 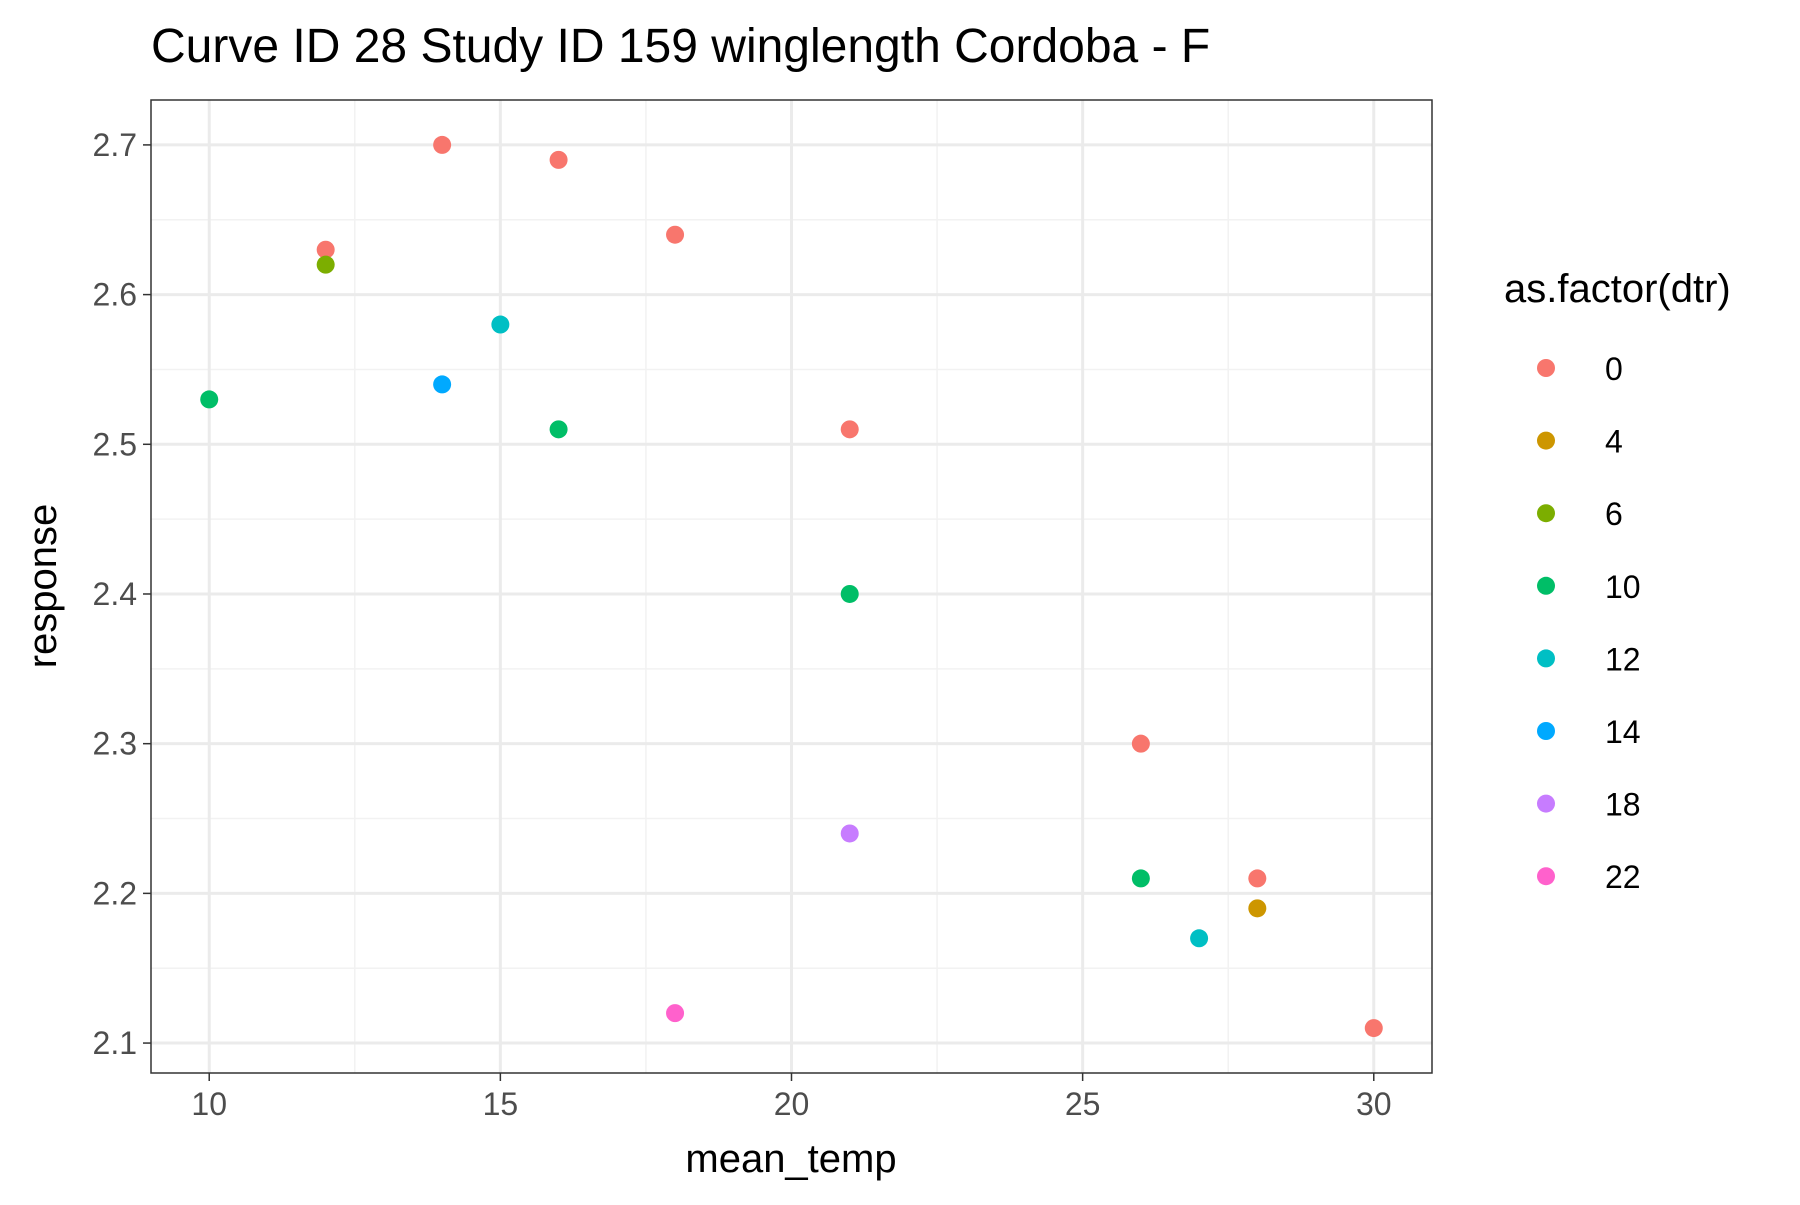 I want to click on legend: as.factor(dtr) 0 4 6 10 12 14 18 22, so click(x=1617, y=581).